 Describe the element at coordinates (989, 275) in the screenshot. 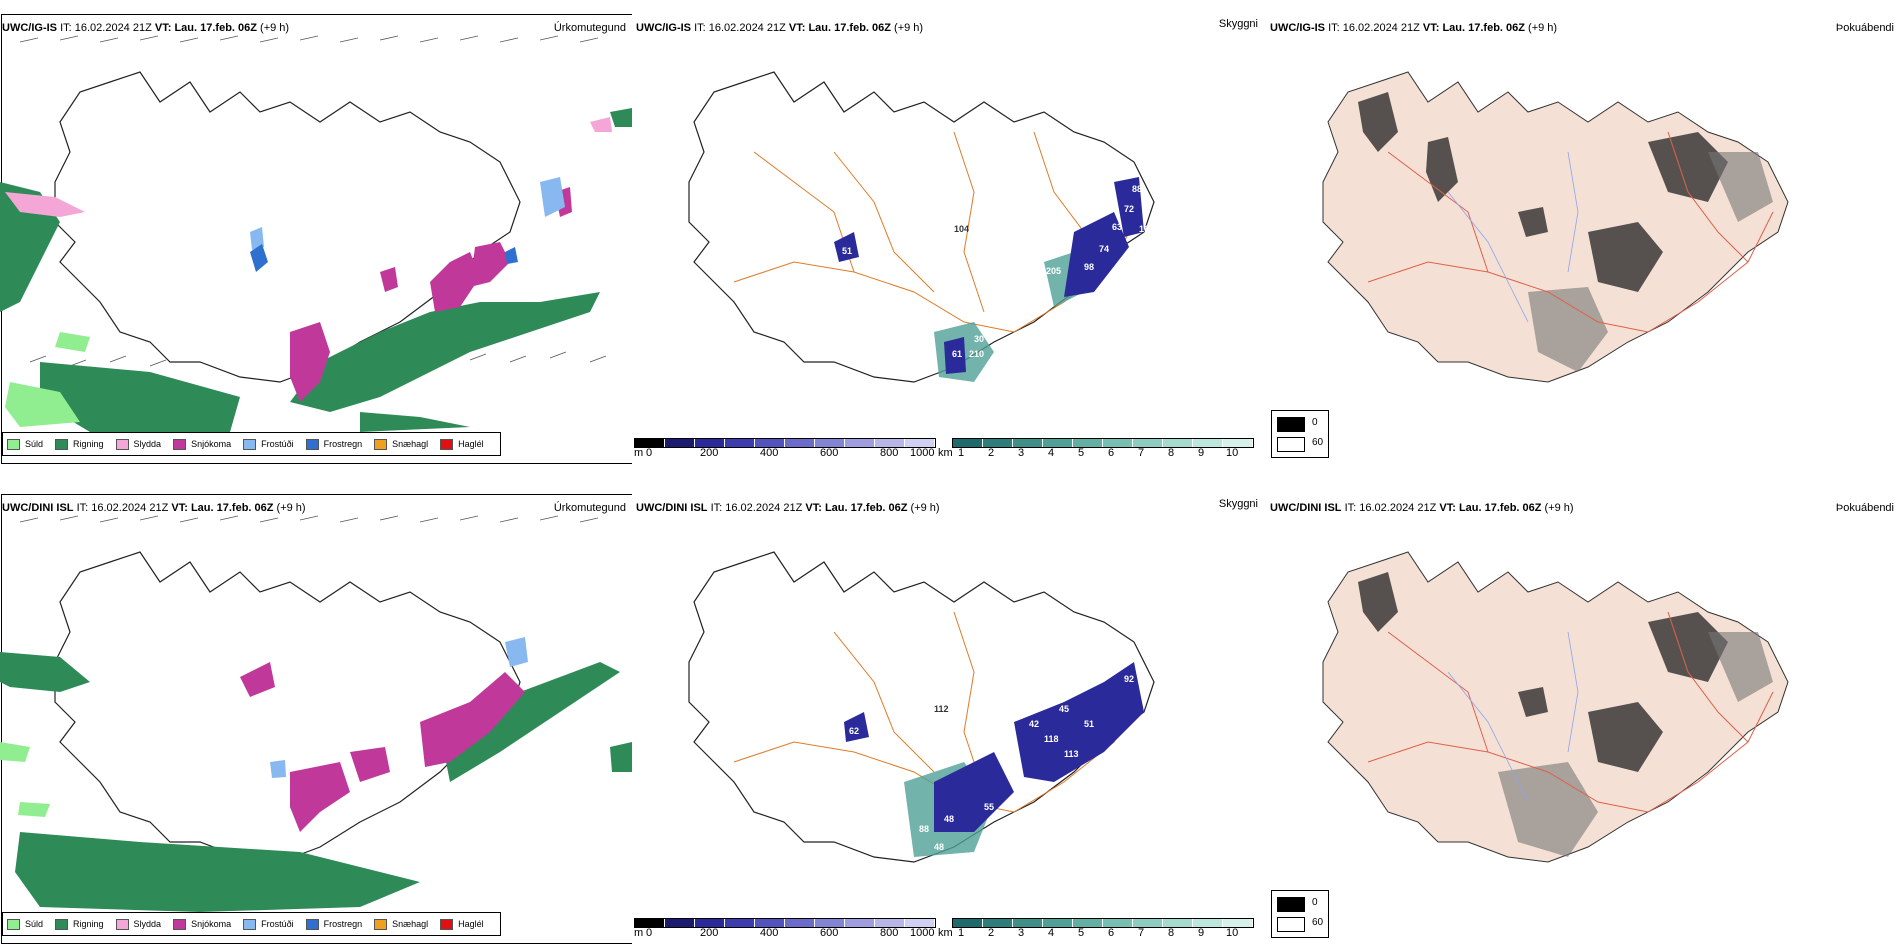

I see `low-vis-m-areas` at that location.